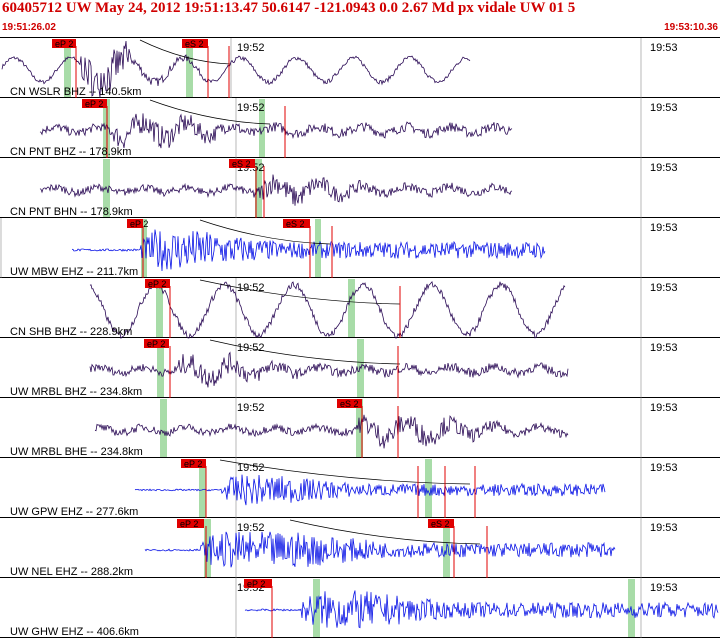  Describe the element at coordinates (691, 27) in the screenshot. I see `end-time: 19:53:10.36` at that location.